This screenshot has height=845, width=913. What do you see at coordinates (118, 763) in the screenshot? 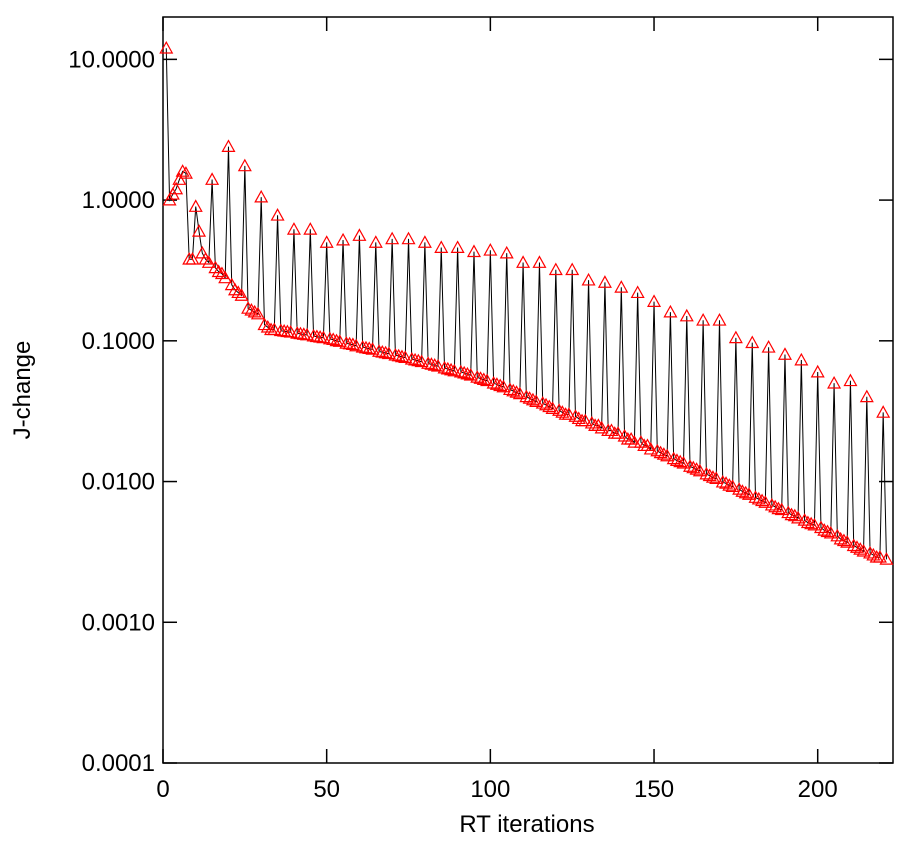
I see `y-tick-label: 0.0001` at bounding box center [118, 763].